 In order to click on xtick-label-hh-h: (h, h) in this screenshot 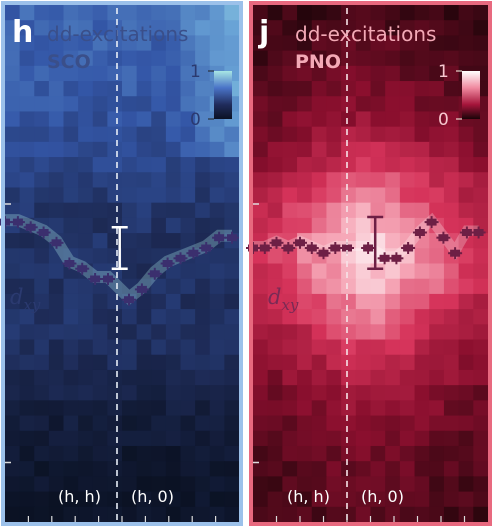, I will do `click(79, 496)`.